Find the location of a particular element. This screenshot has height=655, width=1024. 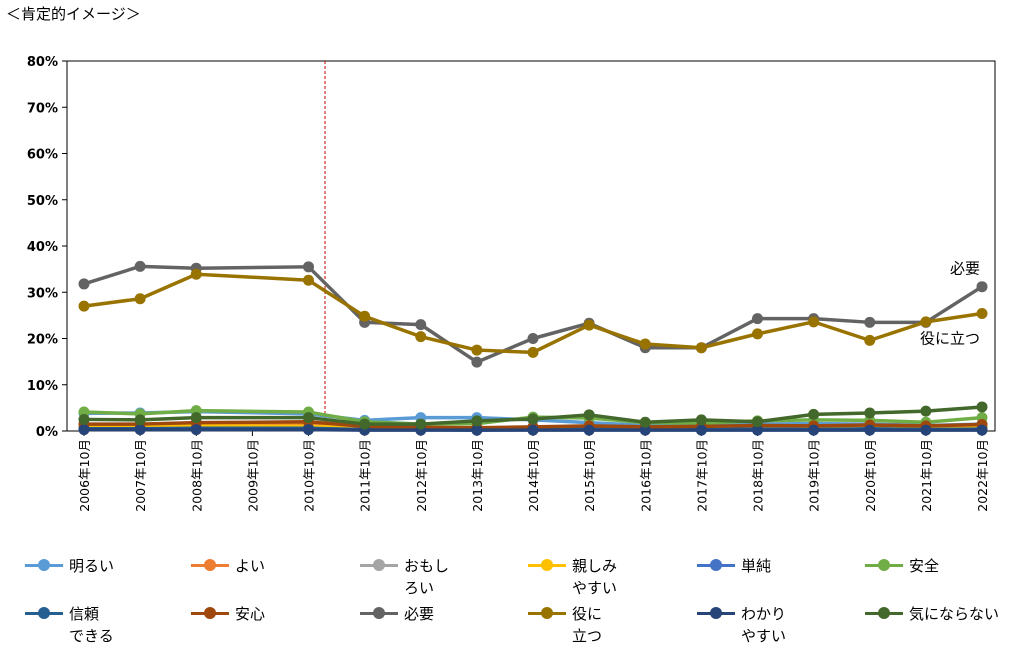

series-必要 is located at coordinates (533, 314).